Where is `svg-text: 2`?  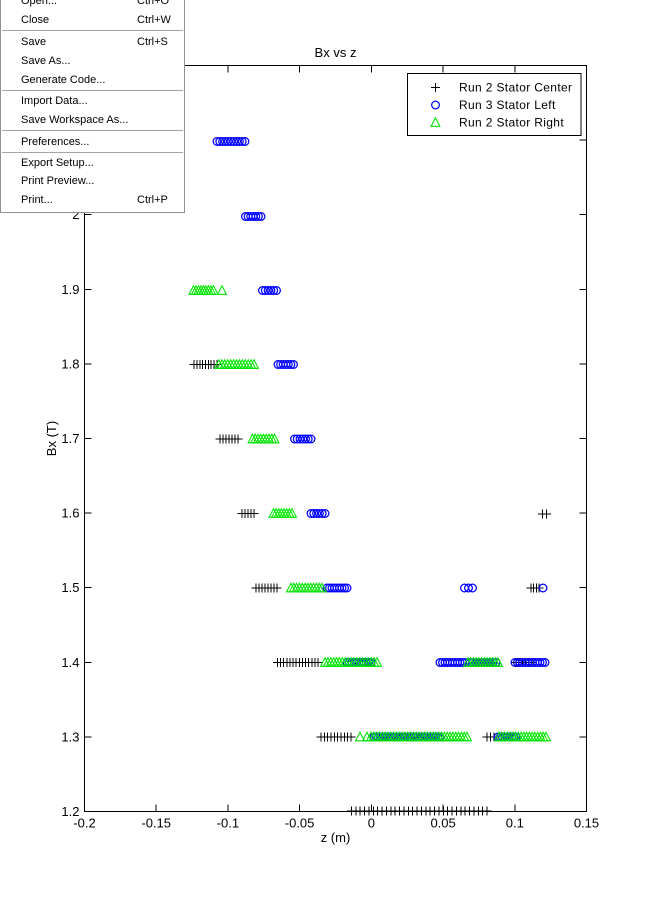 svg-text: 2 is located at coordinates (75, 214).